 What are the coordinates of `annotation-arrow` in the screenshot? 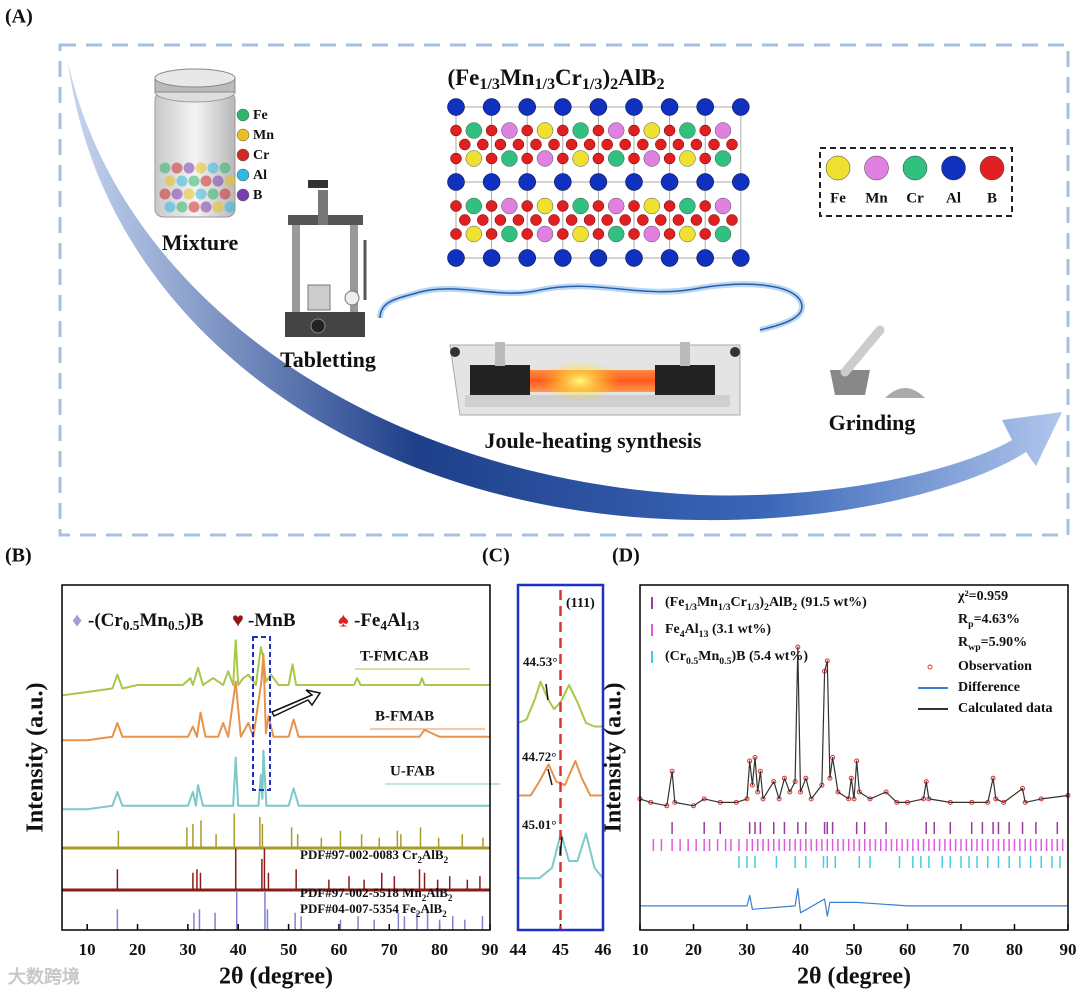 It's located at (550, 777).